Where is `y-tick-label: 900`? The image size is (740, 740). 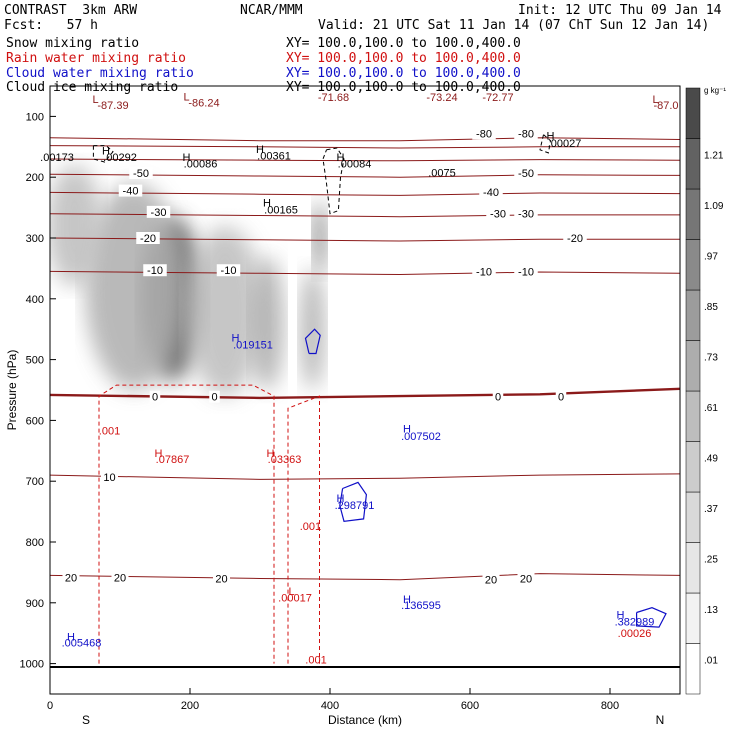
y-tick-label: 900 is located at coordinates (35, 604).